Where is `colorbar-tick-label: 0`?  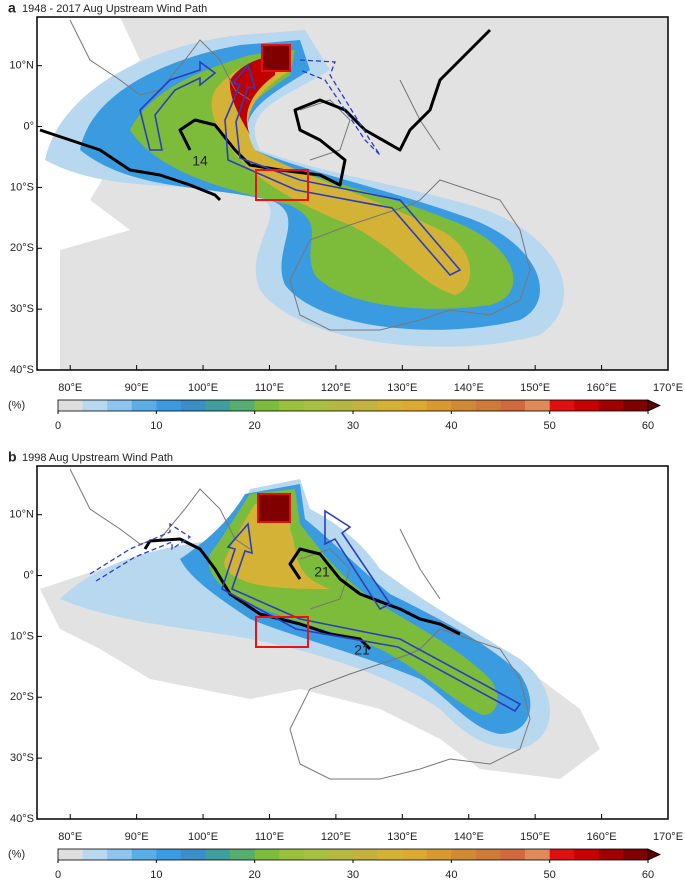 colorbar-tick-label: 0 is located at coordinates (58, 875).